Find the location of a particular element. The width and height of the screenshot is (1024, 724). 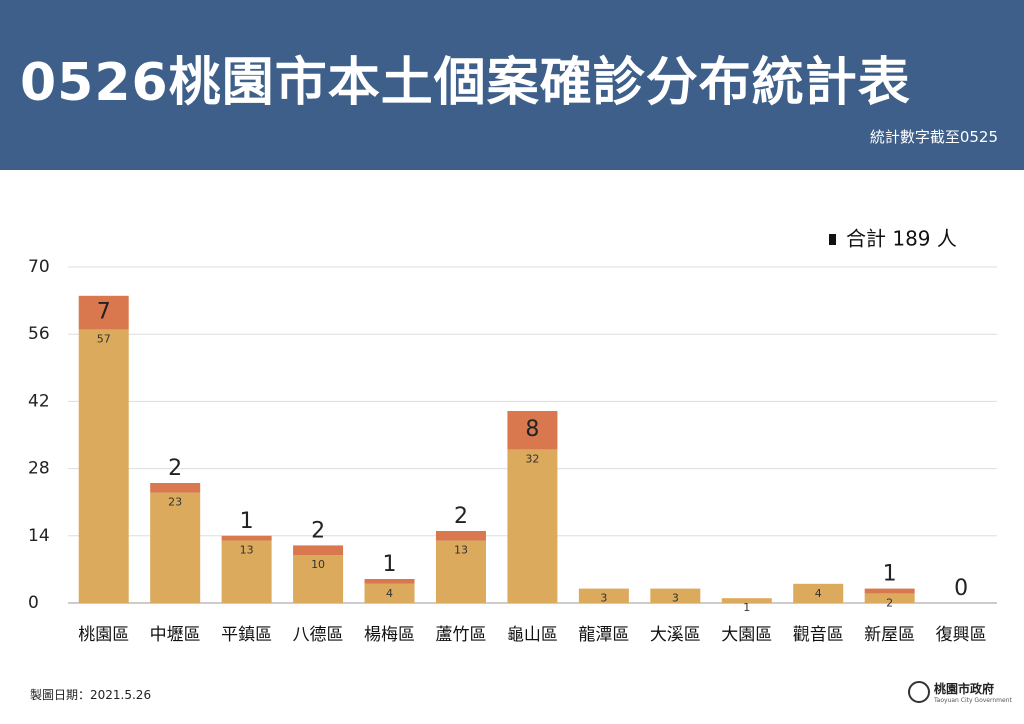

value-label: 0 is located at coordinates (961, 588).